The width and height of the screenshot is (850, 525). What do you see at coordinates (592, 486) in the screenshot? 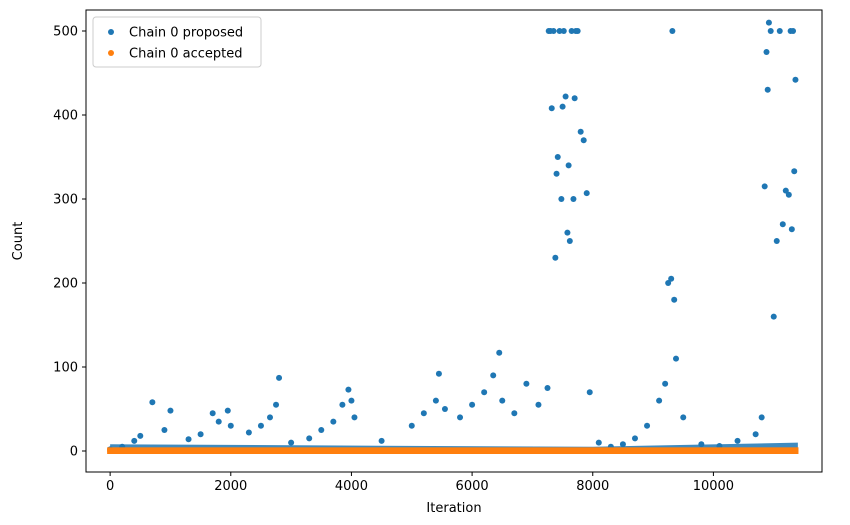
I see `x-tick-label: 8000` at bounding box center [592, 486].